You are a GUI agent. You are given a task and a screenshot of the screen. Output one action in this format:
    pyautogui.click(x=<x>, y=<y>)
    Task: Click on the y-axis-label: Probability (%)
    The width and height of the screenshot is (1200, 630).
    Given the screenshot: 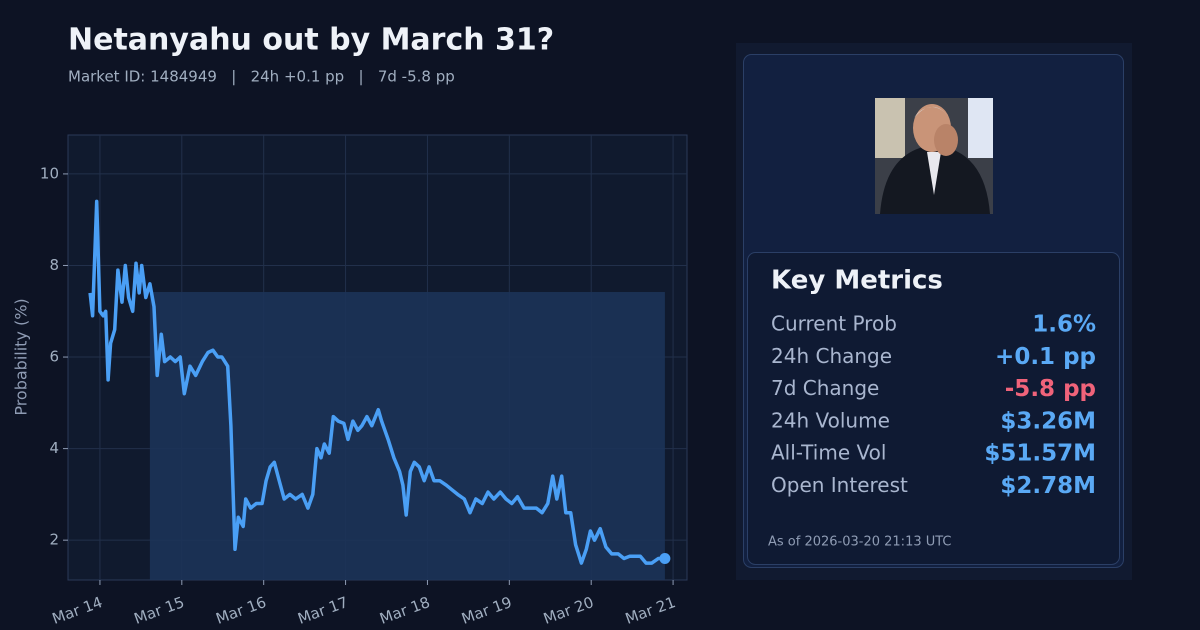 What is the action you would take?
    pyautogui.click(x=21, y=356)
    